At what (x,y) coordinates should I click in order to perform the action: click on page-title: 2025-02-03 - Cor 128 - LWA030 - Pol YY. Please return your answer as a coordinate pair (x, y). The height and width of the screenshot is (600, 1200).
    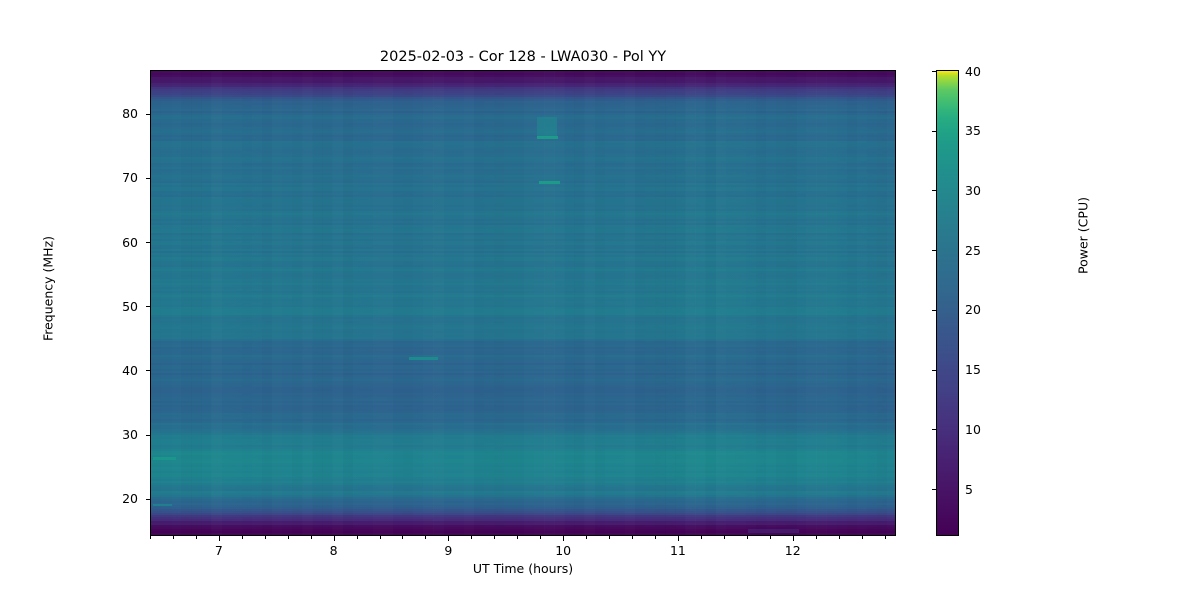
    Looking at the image, I should click on (523, 57).